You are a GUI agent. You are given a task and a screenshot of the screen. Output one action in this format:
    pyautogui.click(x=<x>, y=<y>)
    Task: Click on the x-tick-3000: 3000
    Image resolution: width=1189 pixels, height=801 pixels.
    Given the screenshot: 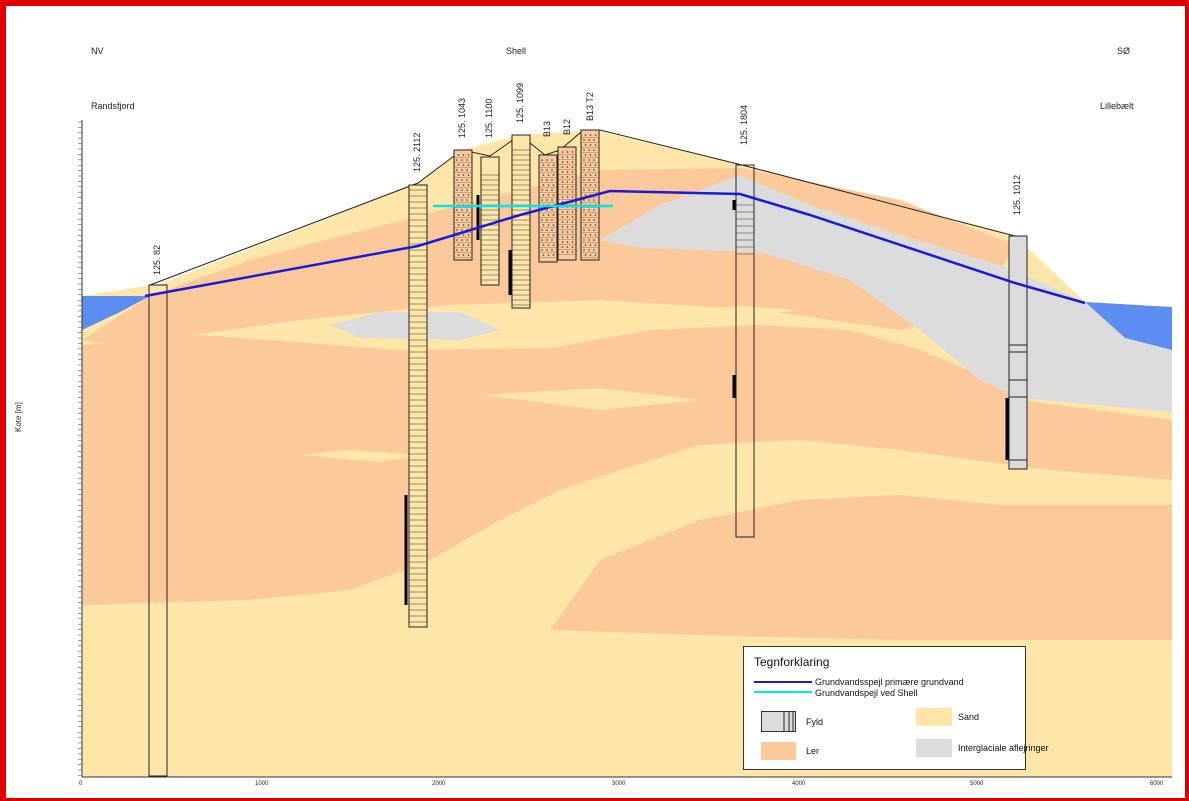 What is the action you would take?
    pyautogui.click(x=619, y=784)
    